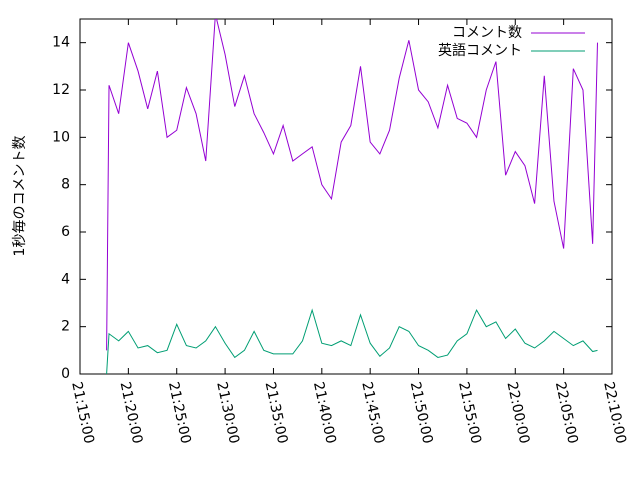 This screenshot has height=480, width=640. Describe the element at coordinates (227, 412) in the screenshot. I see `x-tick-label: 21:30:00` at that location.